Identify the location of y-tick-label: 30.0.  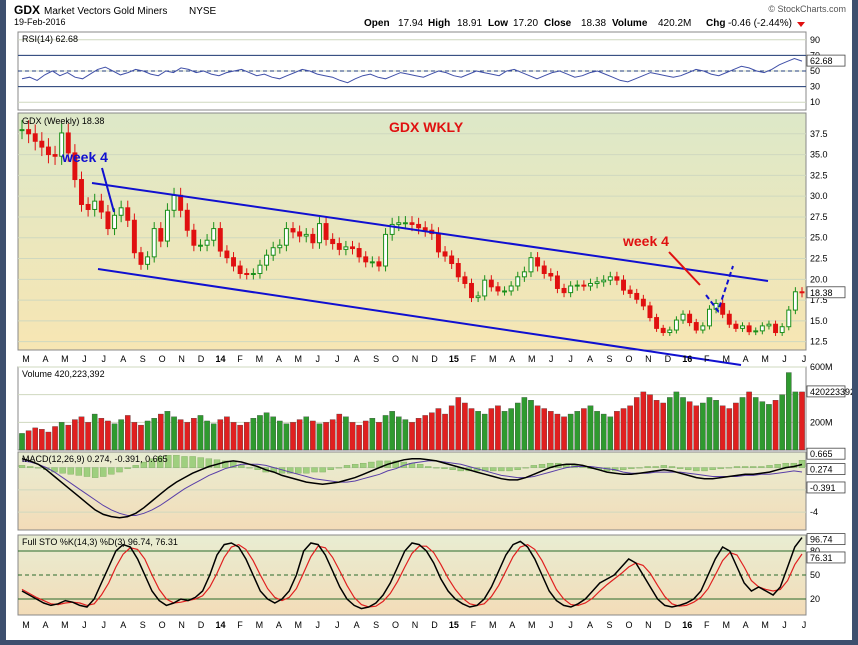
(819, 196).